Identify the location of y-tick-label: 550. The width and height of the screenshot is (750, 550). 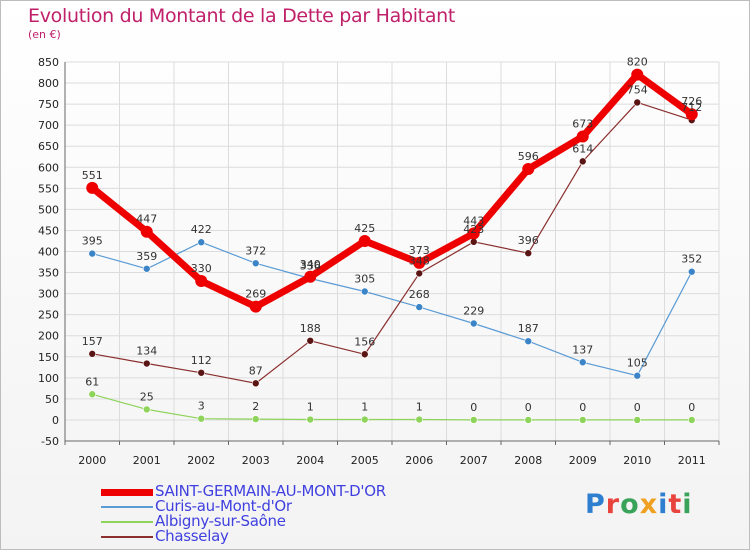
(48, 188).